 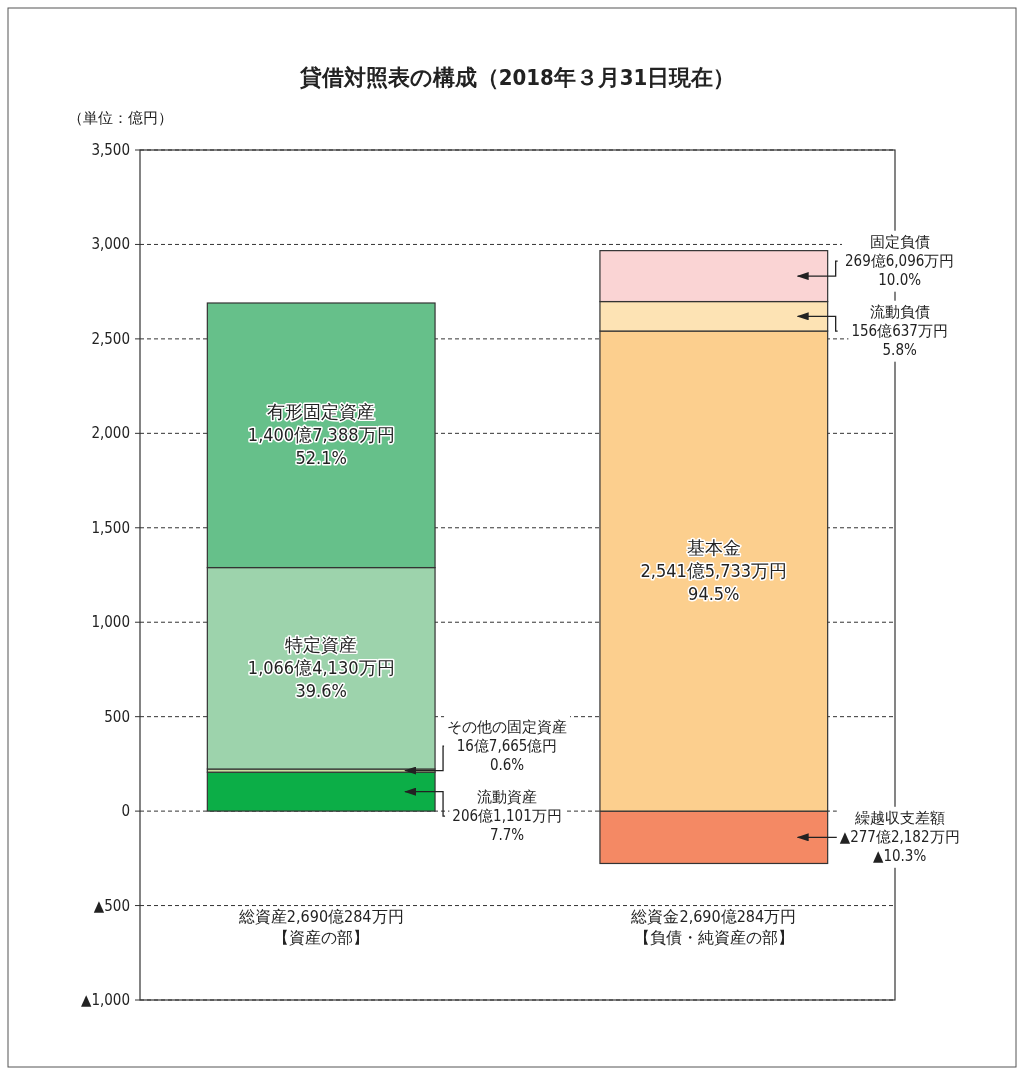 What do you see at coordinates (507, 815) in the screenshot?
I see `text: 206億1,101万円` at bounding box center [507, 815].